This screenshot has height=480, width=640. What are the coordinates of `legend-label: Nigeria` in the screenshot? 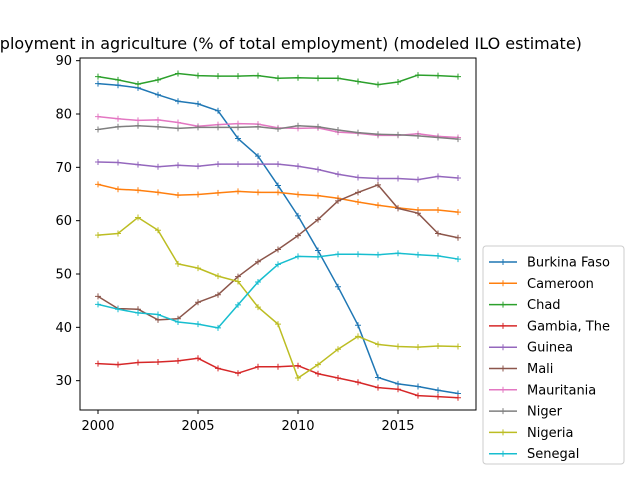 It's located at (550, 433).